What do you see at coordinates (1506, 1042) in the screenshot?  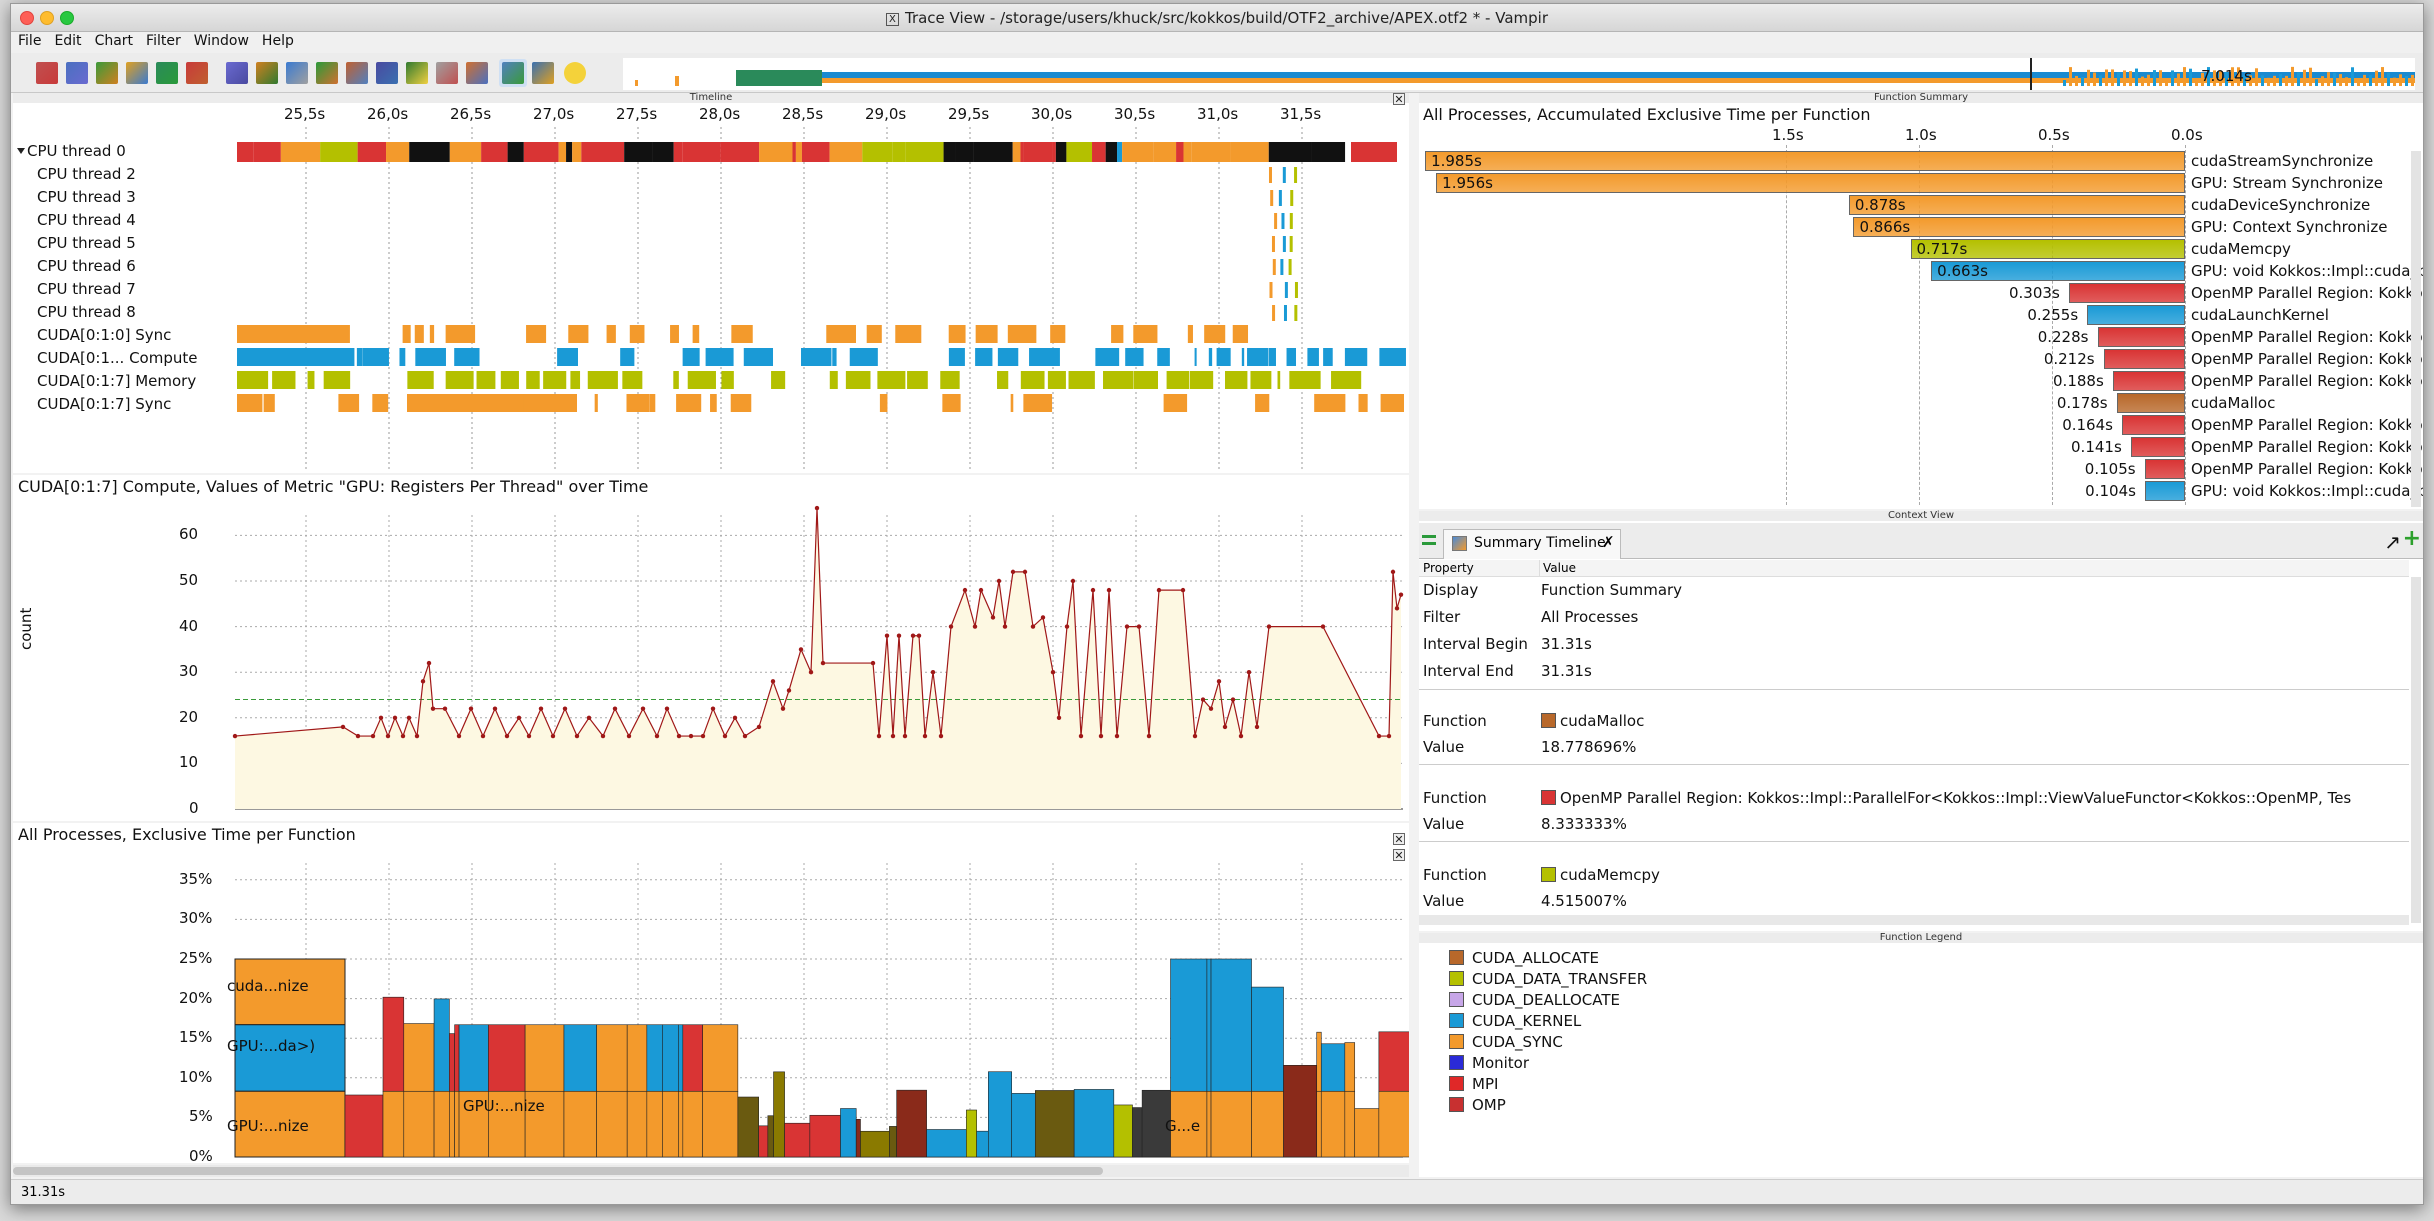 I see `legend-item: CUDA_SYNC` at bounding box center [1506, 1042].